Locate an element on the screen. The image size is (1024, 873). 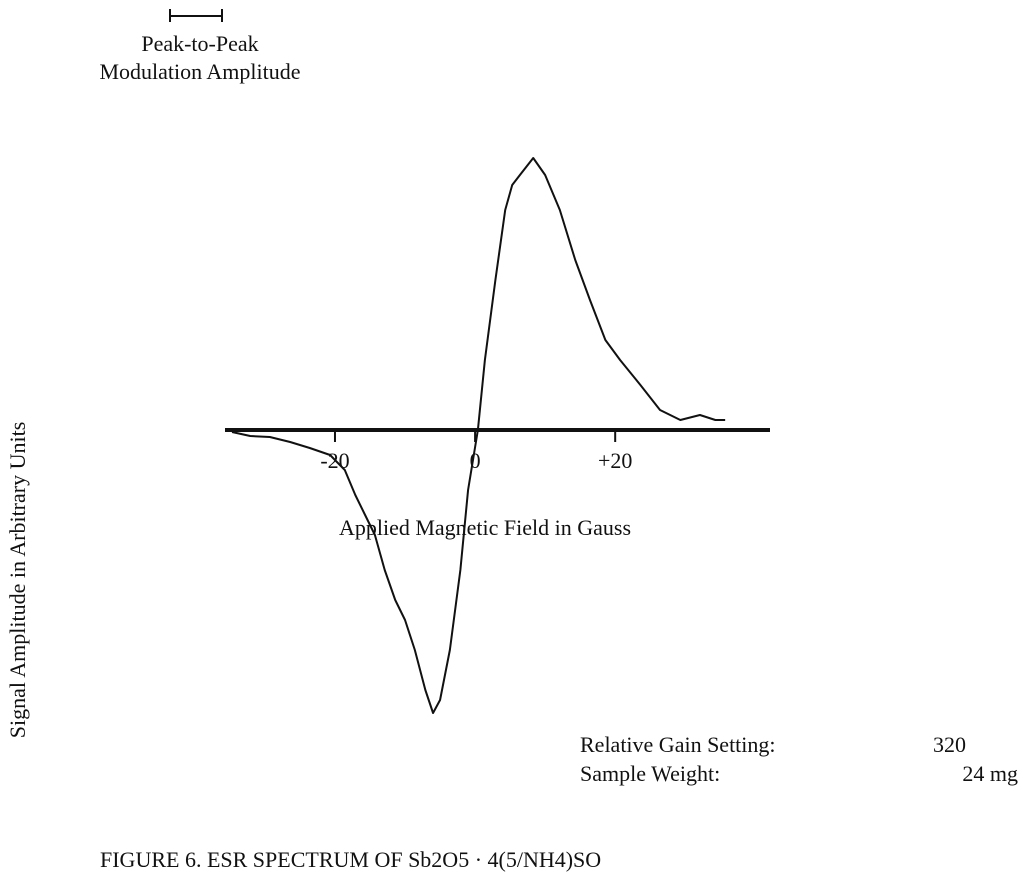
x-tick-label: 0 is located at coordinates (475, 460).